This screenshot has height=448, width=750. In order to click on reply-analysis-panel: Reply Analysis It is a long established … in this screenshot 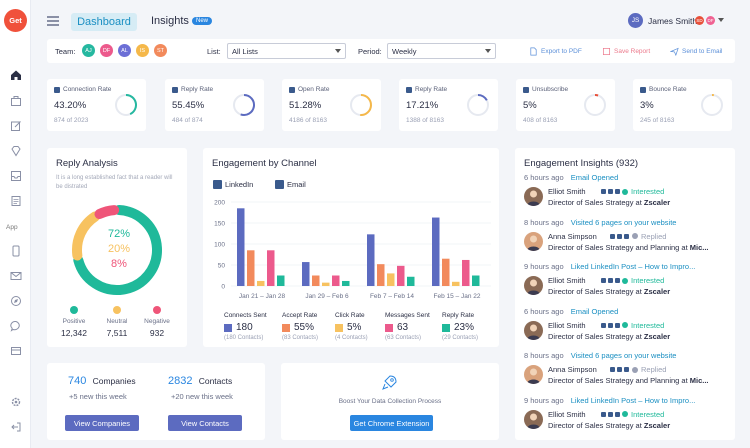, I will do `click(117, 247)`.